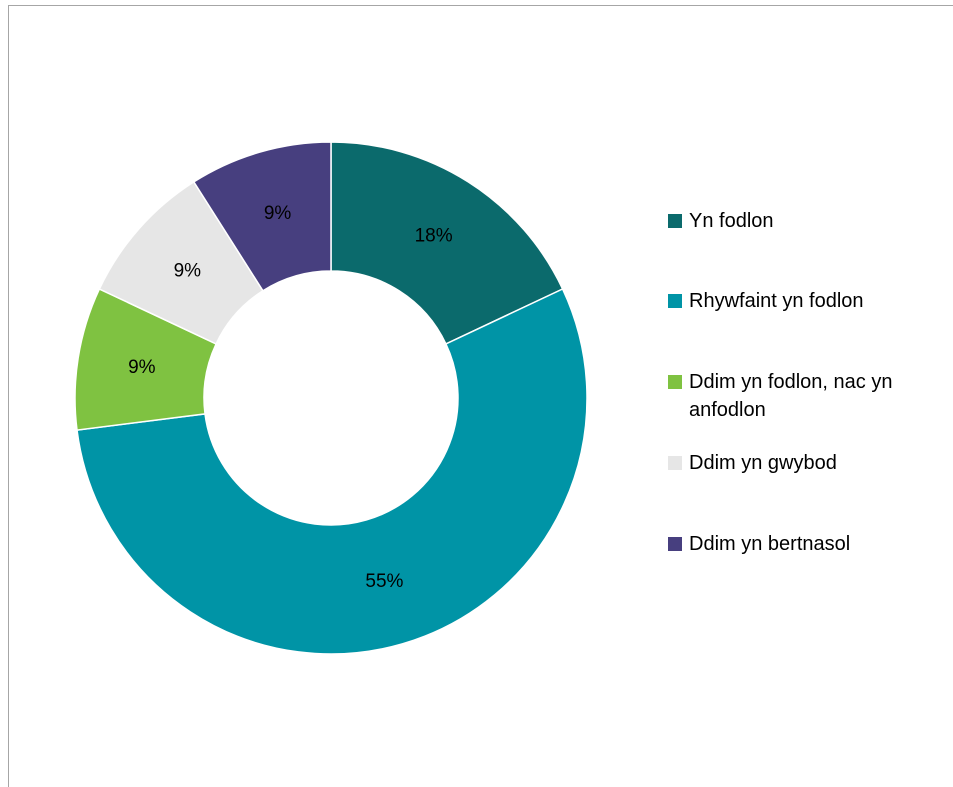 The width and height of the screenshot is (953, 787). What do you see at coordinates (731, 221) in the screenshot?
I see `legend-label: Yn fodlon` at bounding box center [731, 221].